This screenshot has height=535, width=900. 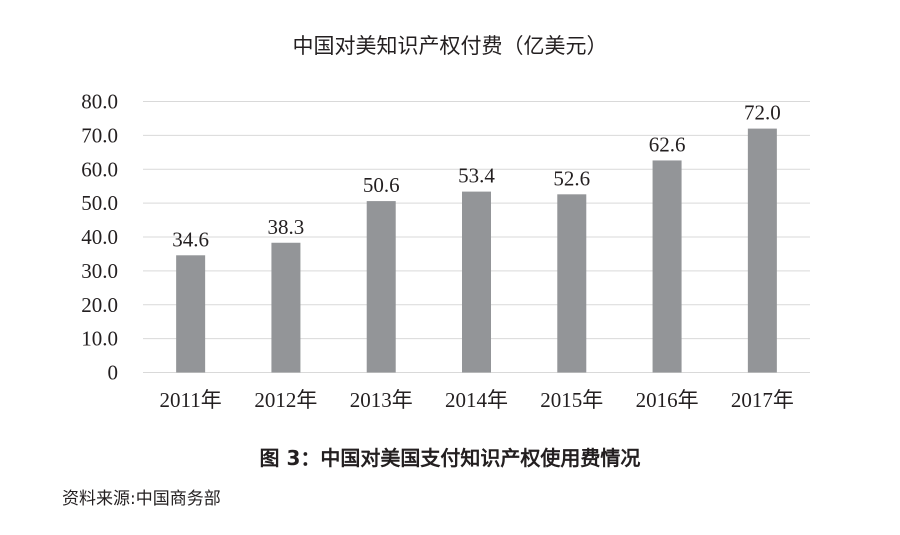 What do you see at coordinates (762, 113) in the screenshot?
I see `data-label: 72.0` at bounding box center [762, 113].